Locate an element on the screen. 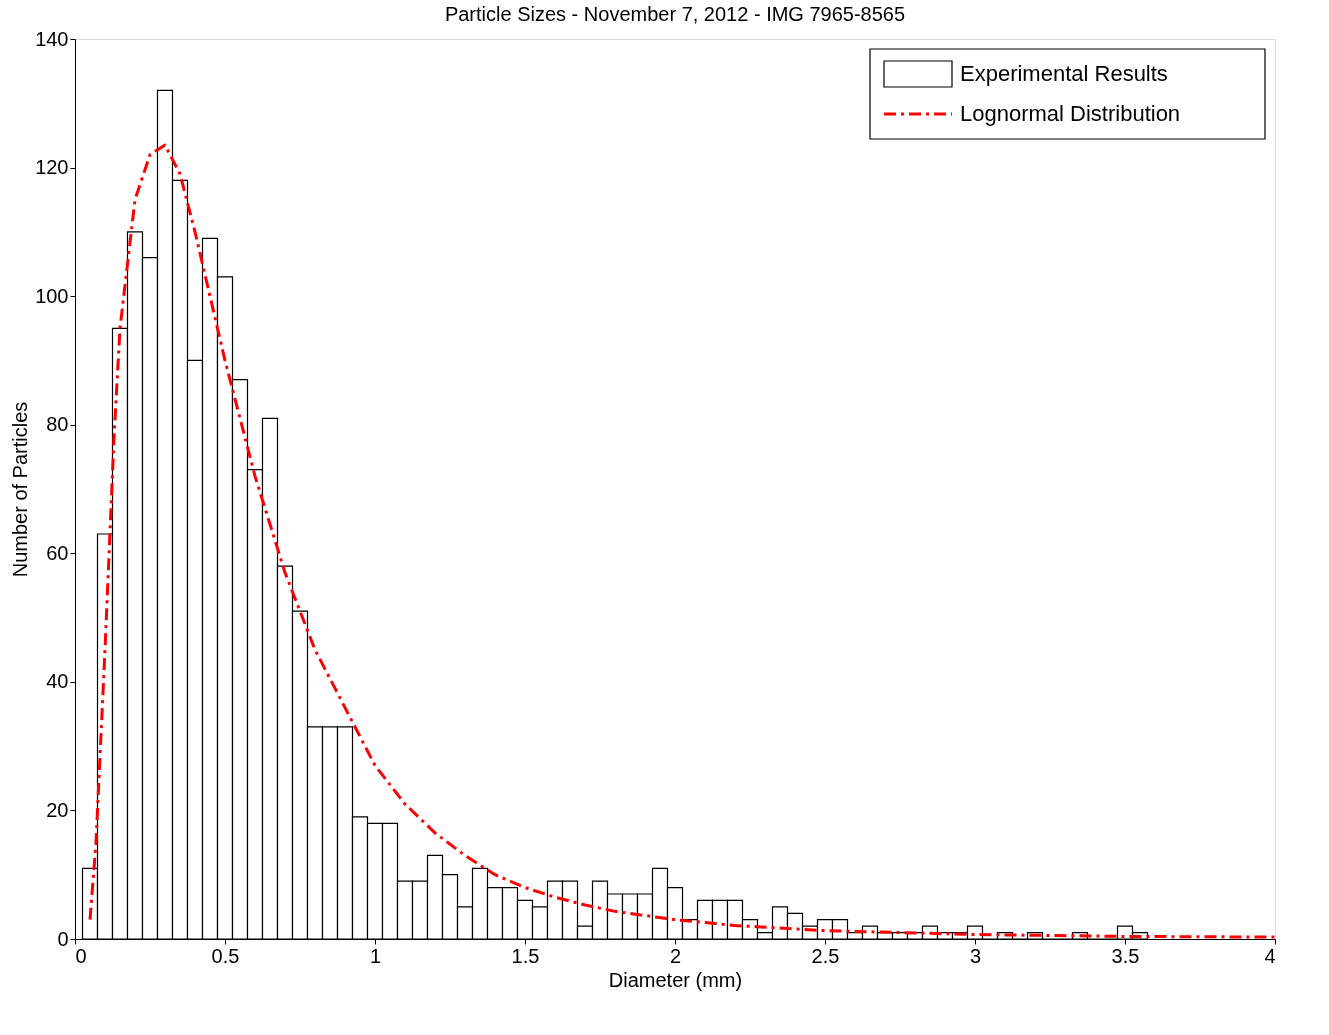  y-tick-label: 0 is located at coordinates (63, 938).